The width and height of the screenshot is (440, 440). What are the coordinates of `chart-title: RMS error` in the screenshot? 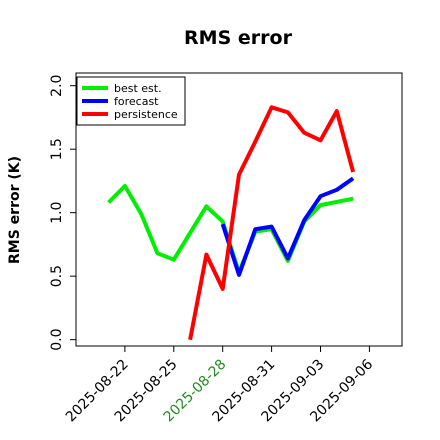 It's located at (238, 38).